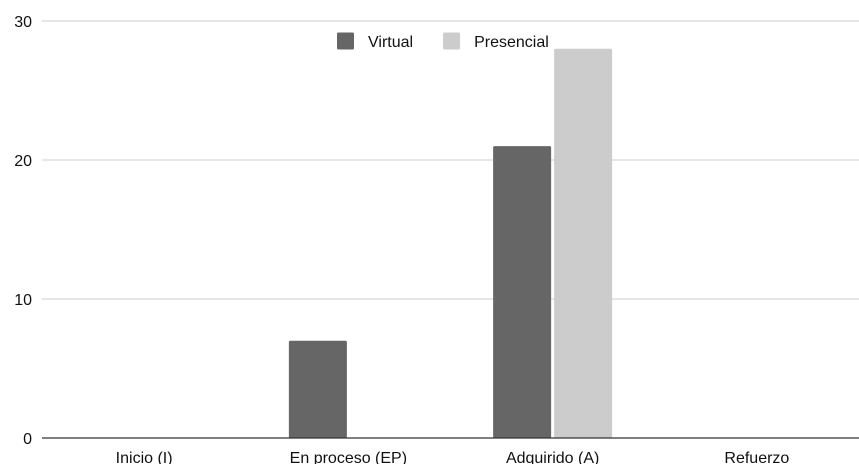  I want to click on legend-item: Presencial, so click(496, 41).